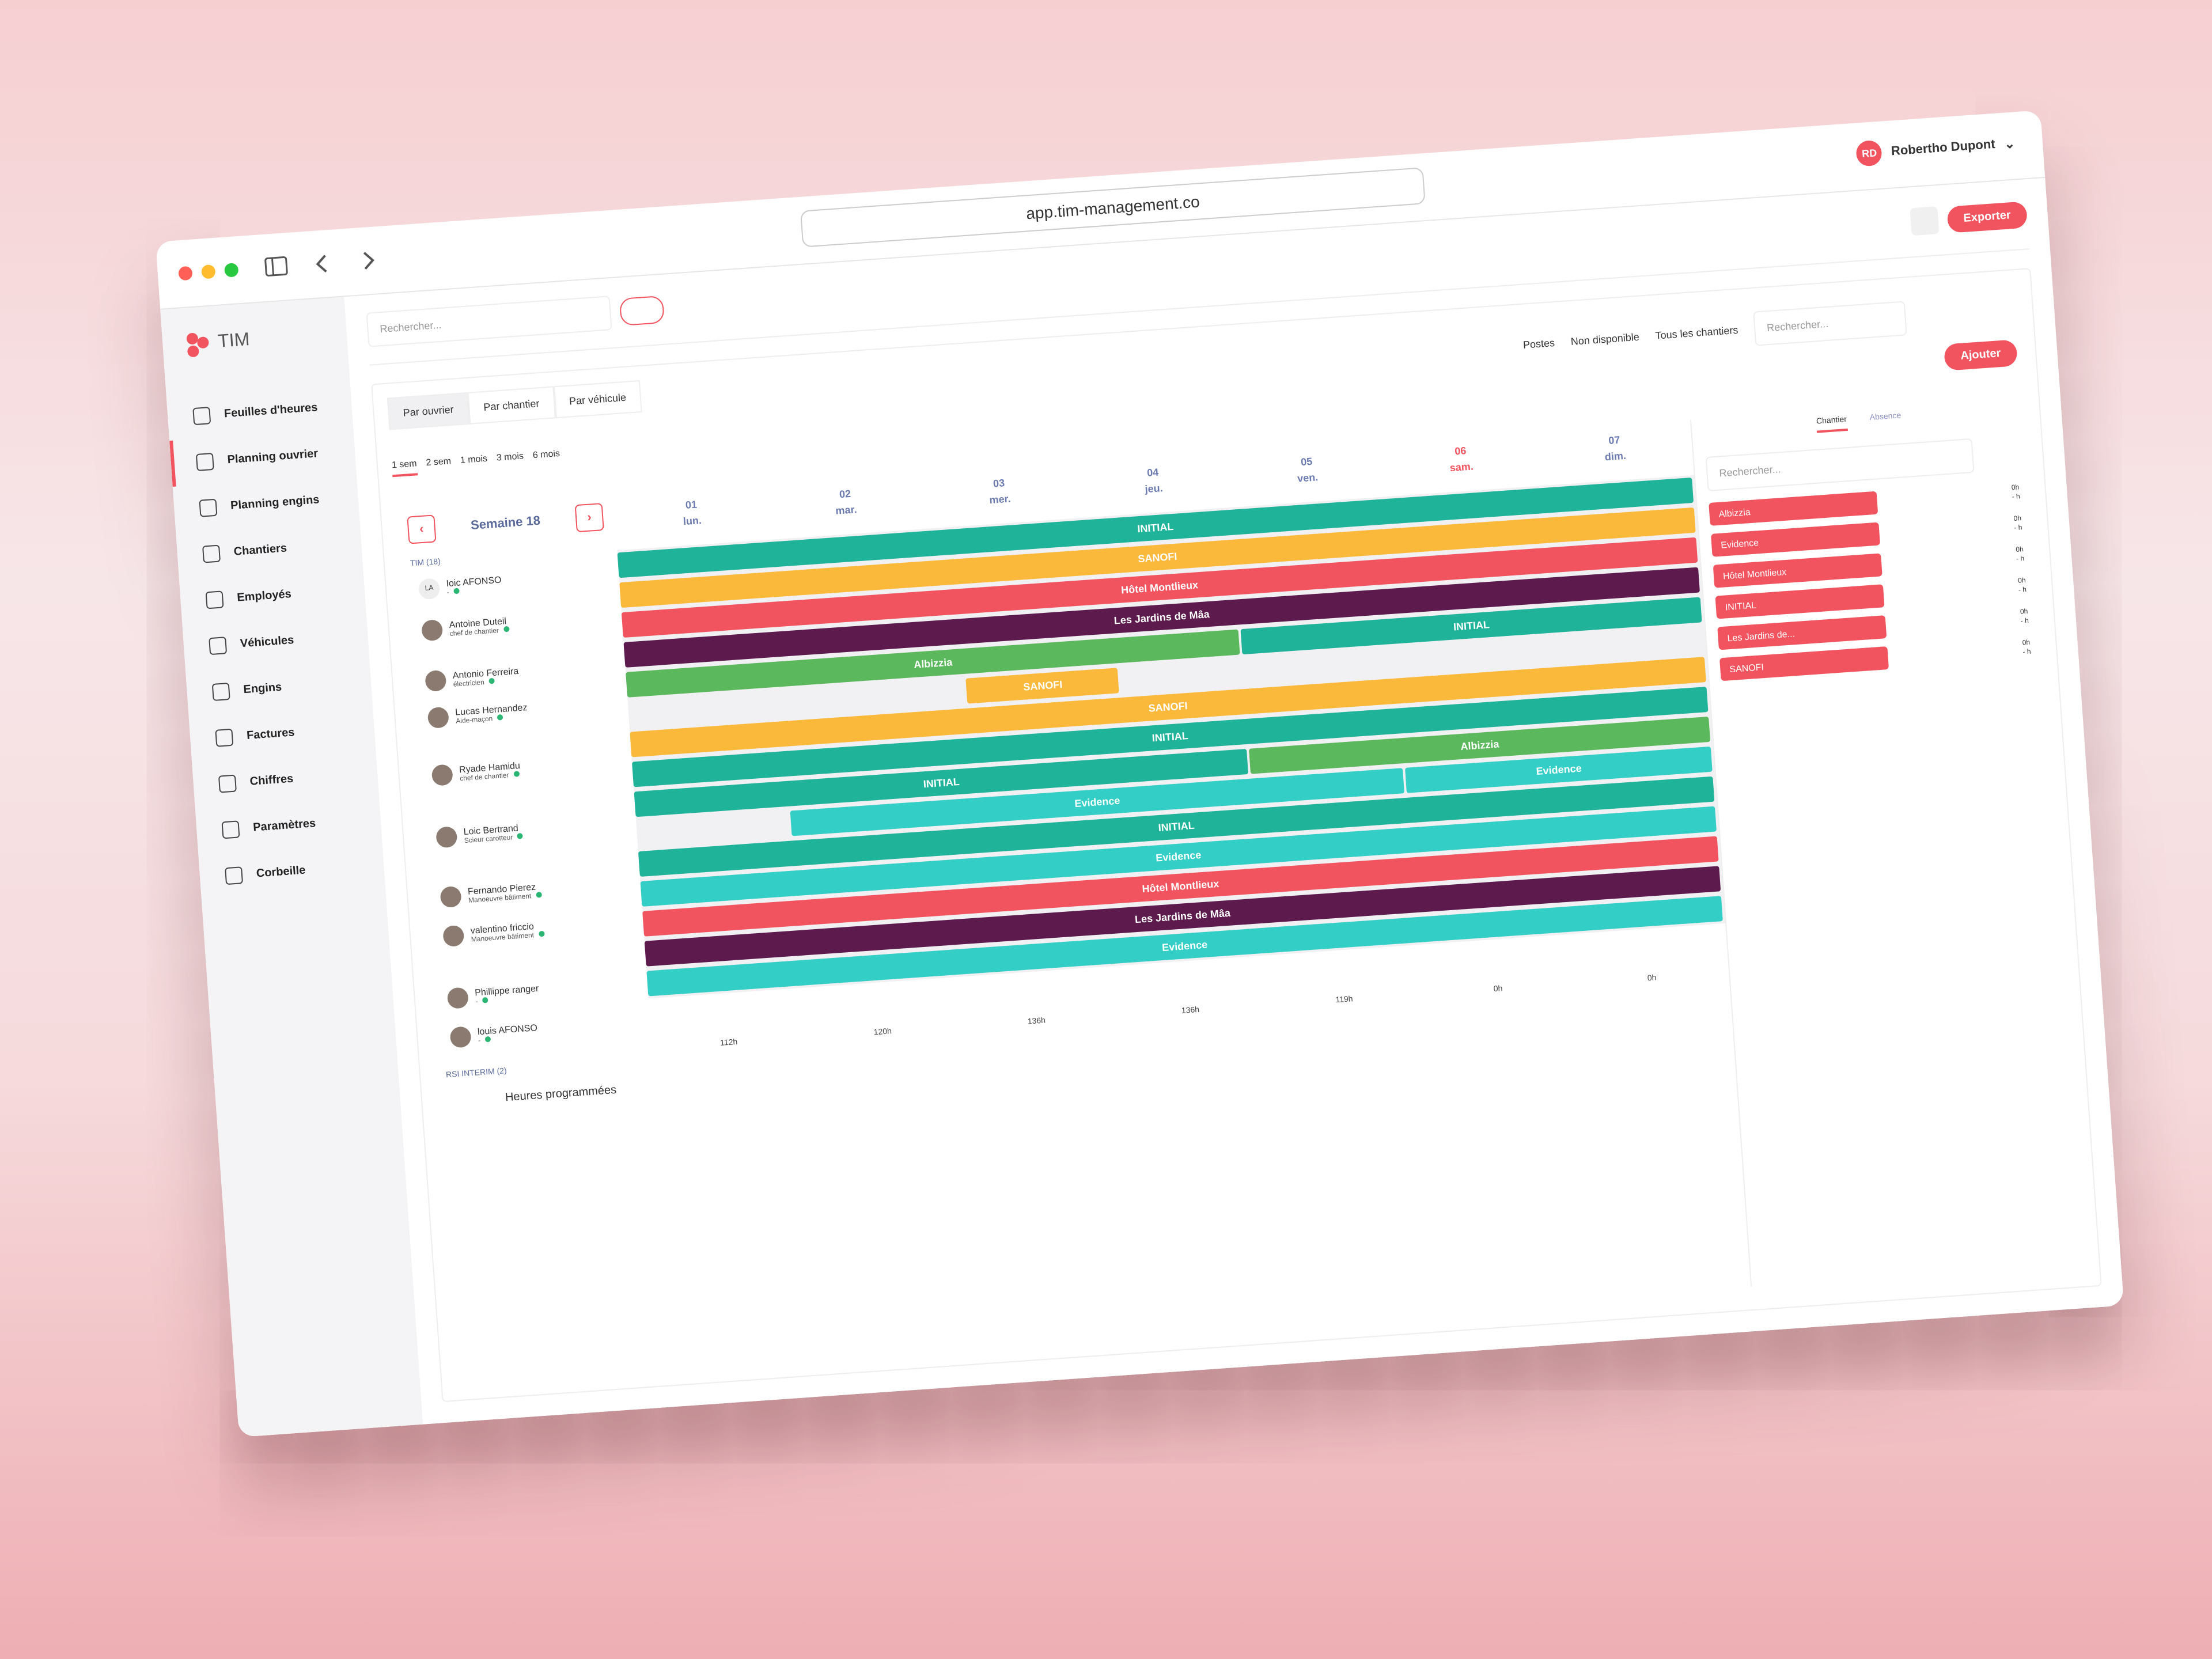  What do you see at coordinates (271, 411) in the screenshot?
I see `nav-label: Feuilles d'heures` at bounding box center [271, 411].